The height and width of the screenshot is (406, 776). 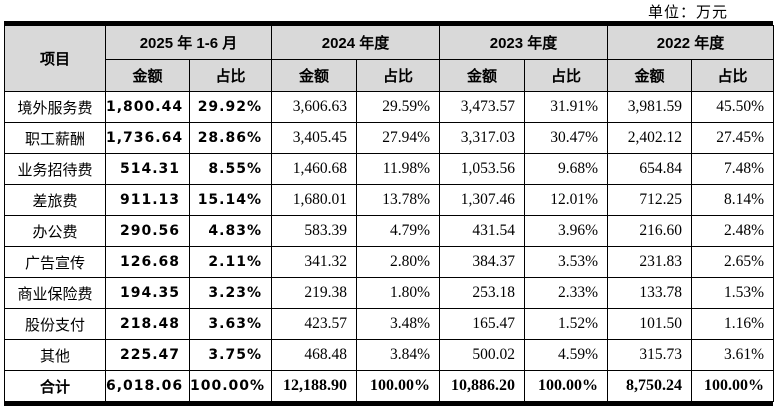 What do you see at coordinates (147, 262) in the screenshot?
I see `amount-cell: 126.68` at bounding box center [147, 262].